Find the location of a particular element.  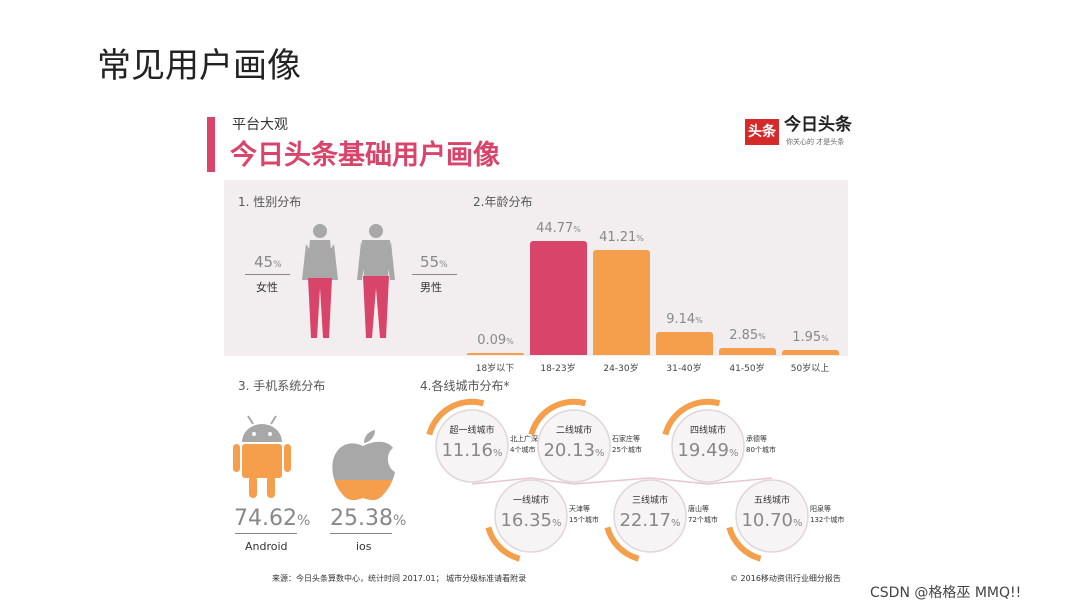

age-heading: 2.年龄分布 is located at coordinates (503, 202).